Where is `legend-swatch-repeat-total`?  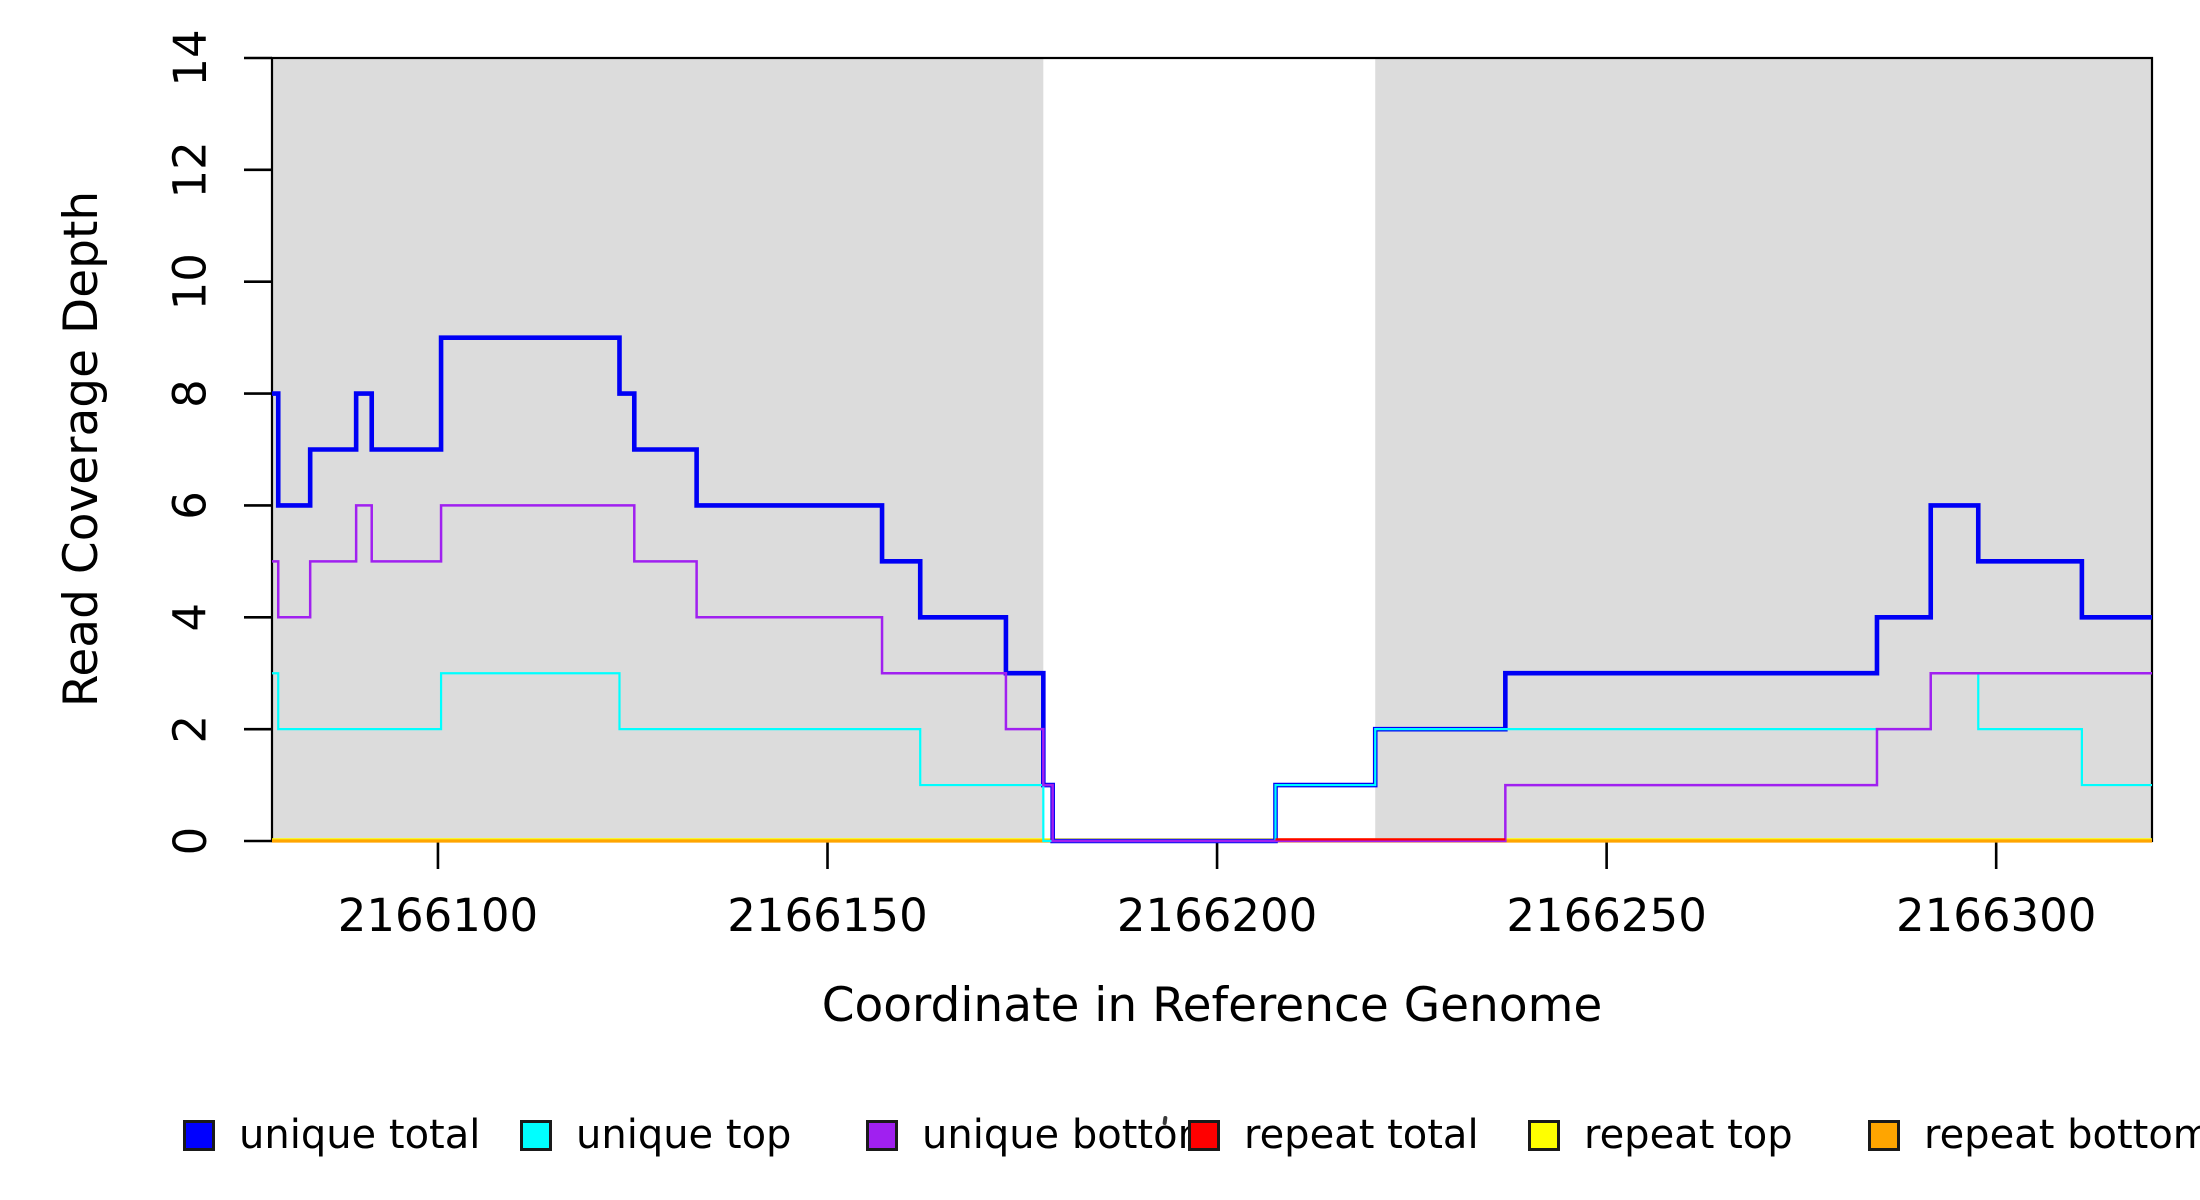
legend-swatch-repeat-total is located at coordinates (1204, 1135).